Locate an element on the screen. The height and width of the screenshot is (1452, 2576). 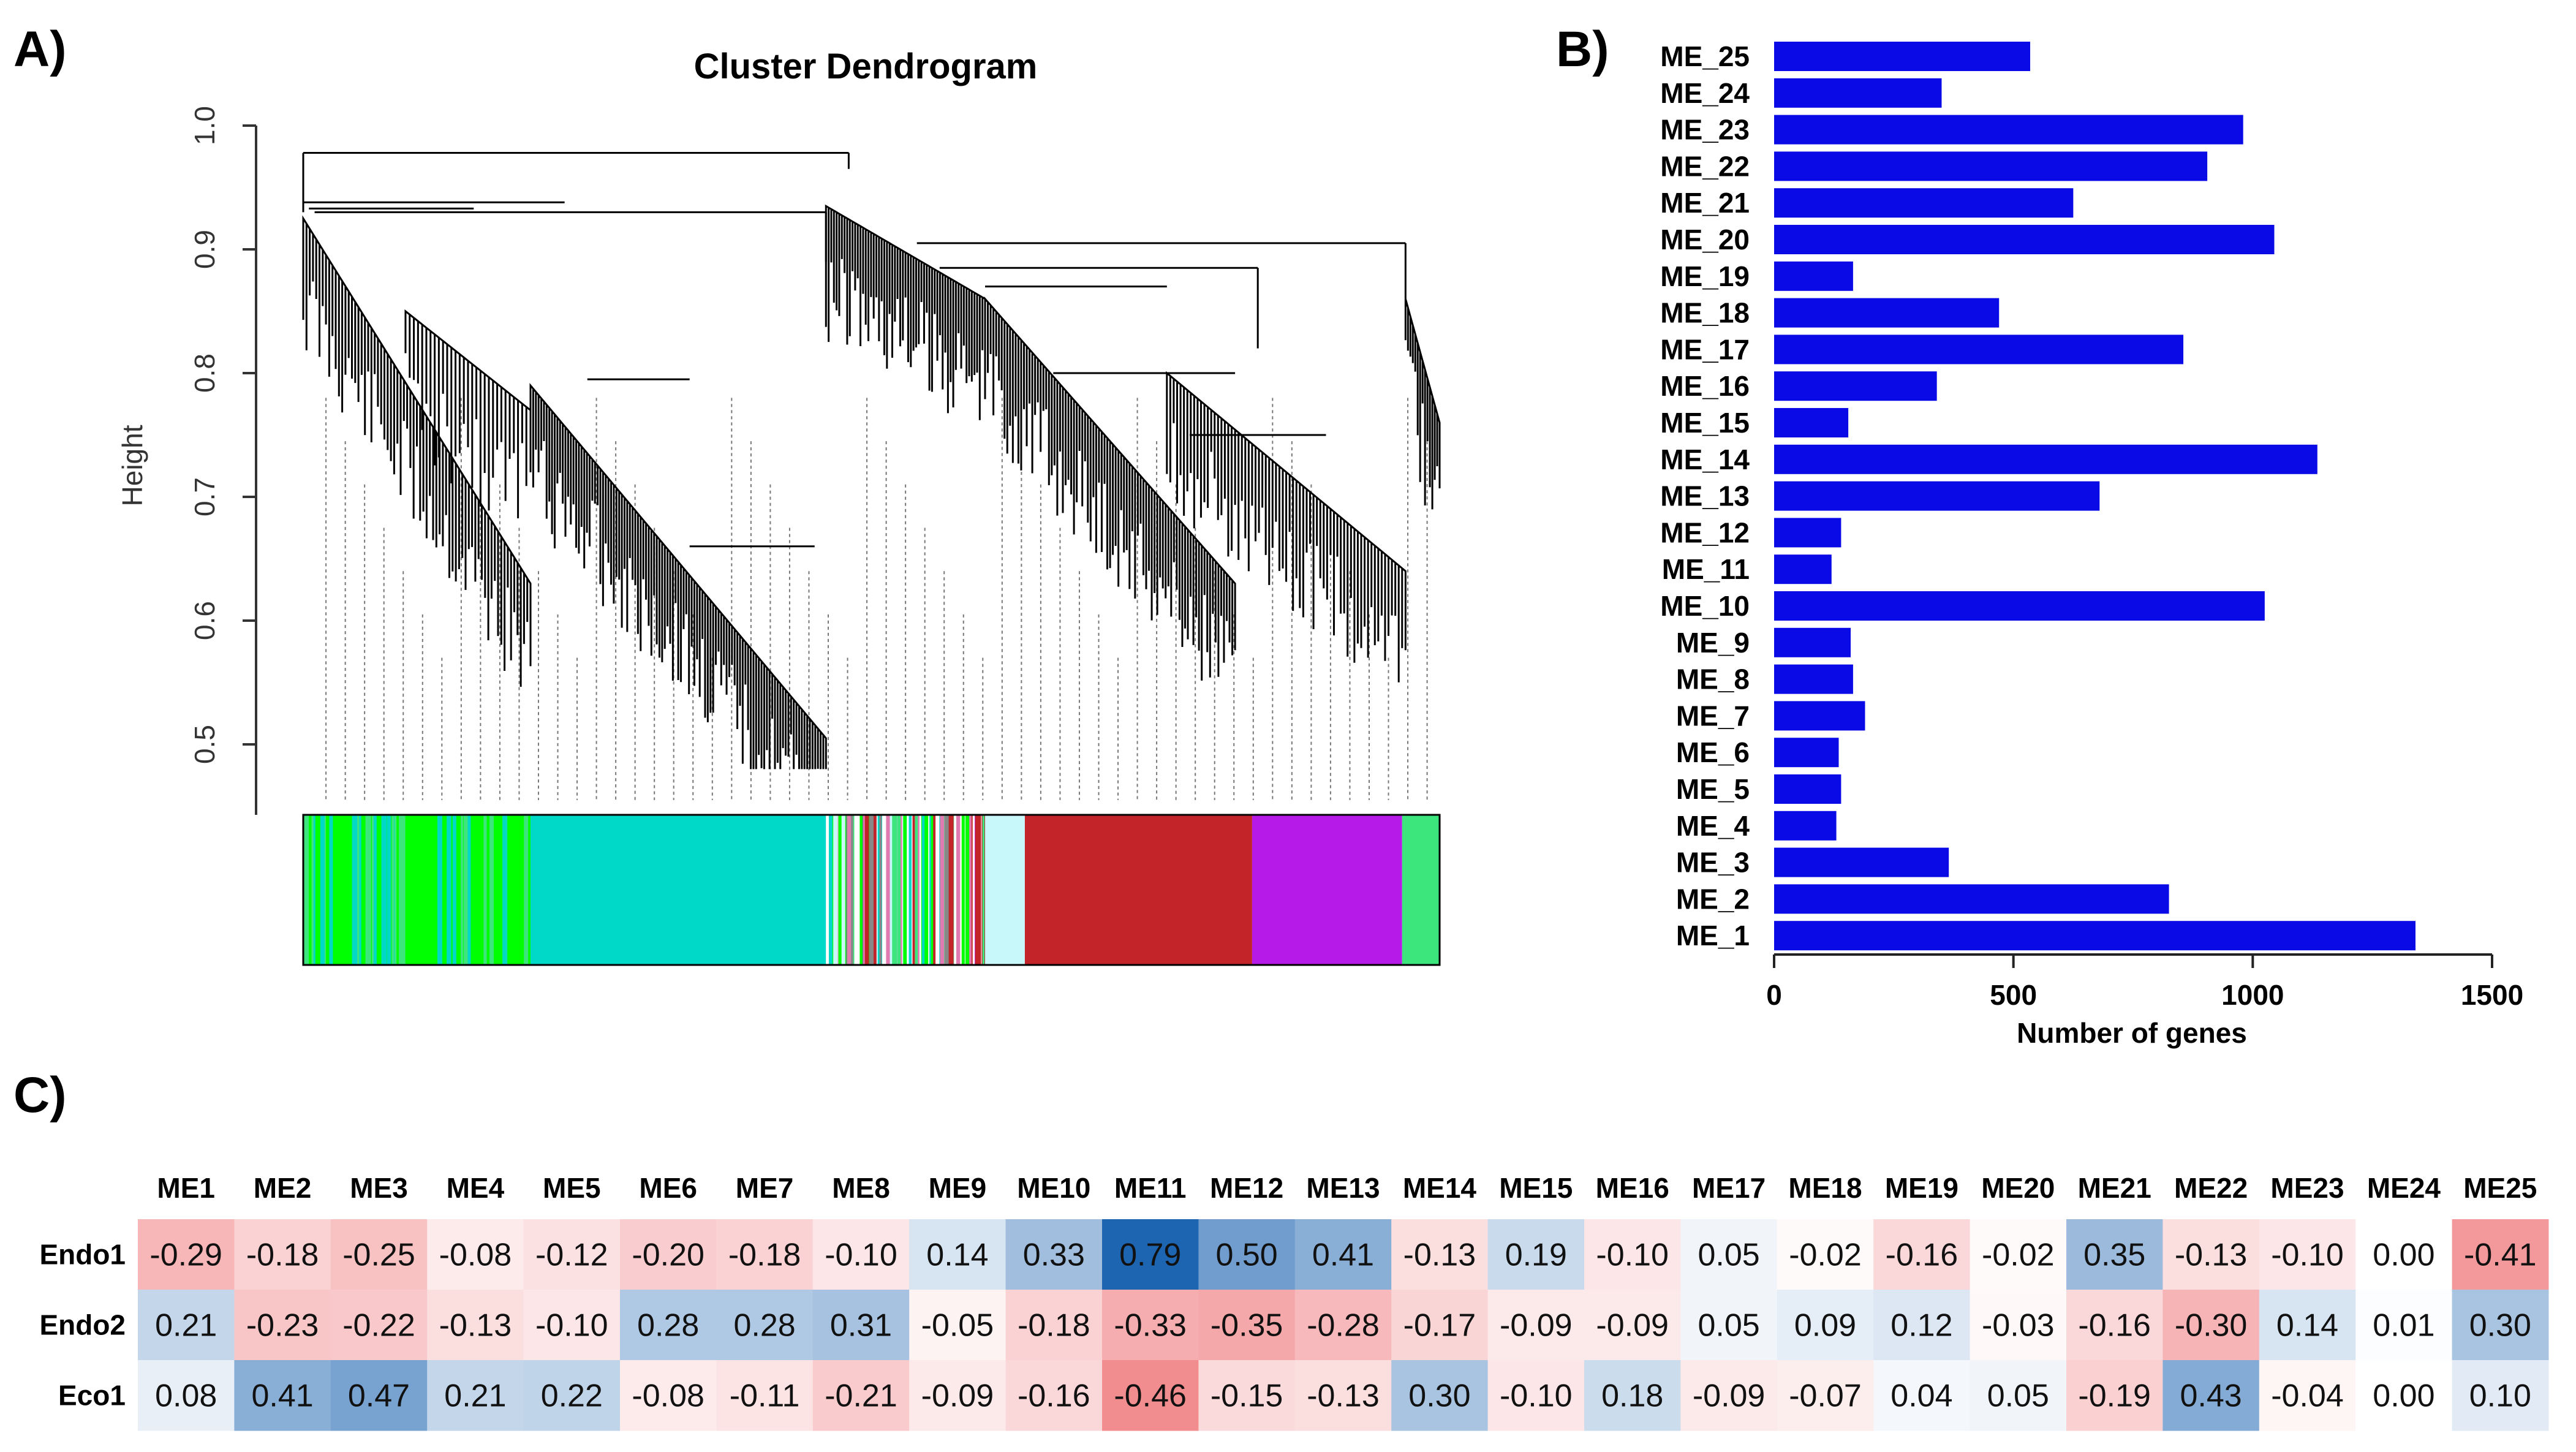
bar-category-label: ME_16 is located at coordinates (1705, 386).